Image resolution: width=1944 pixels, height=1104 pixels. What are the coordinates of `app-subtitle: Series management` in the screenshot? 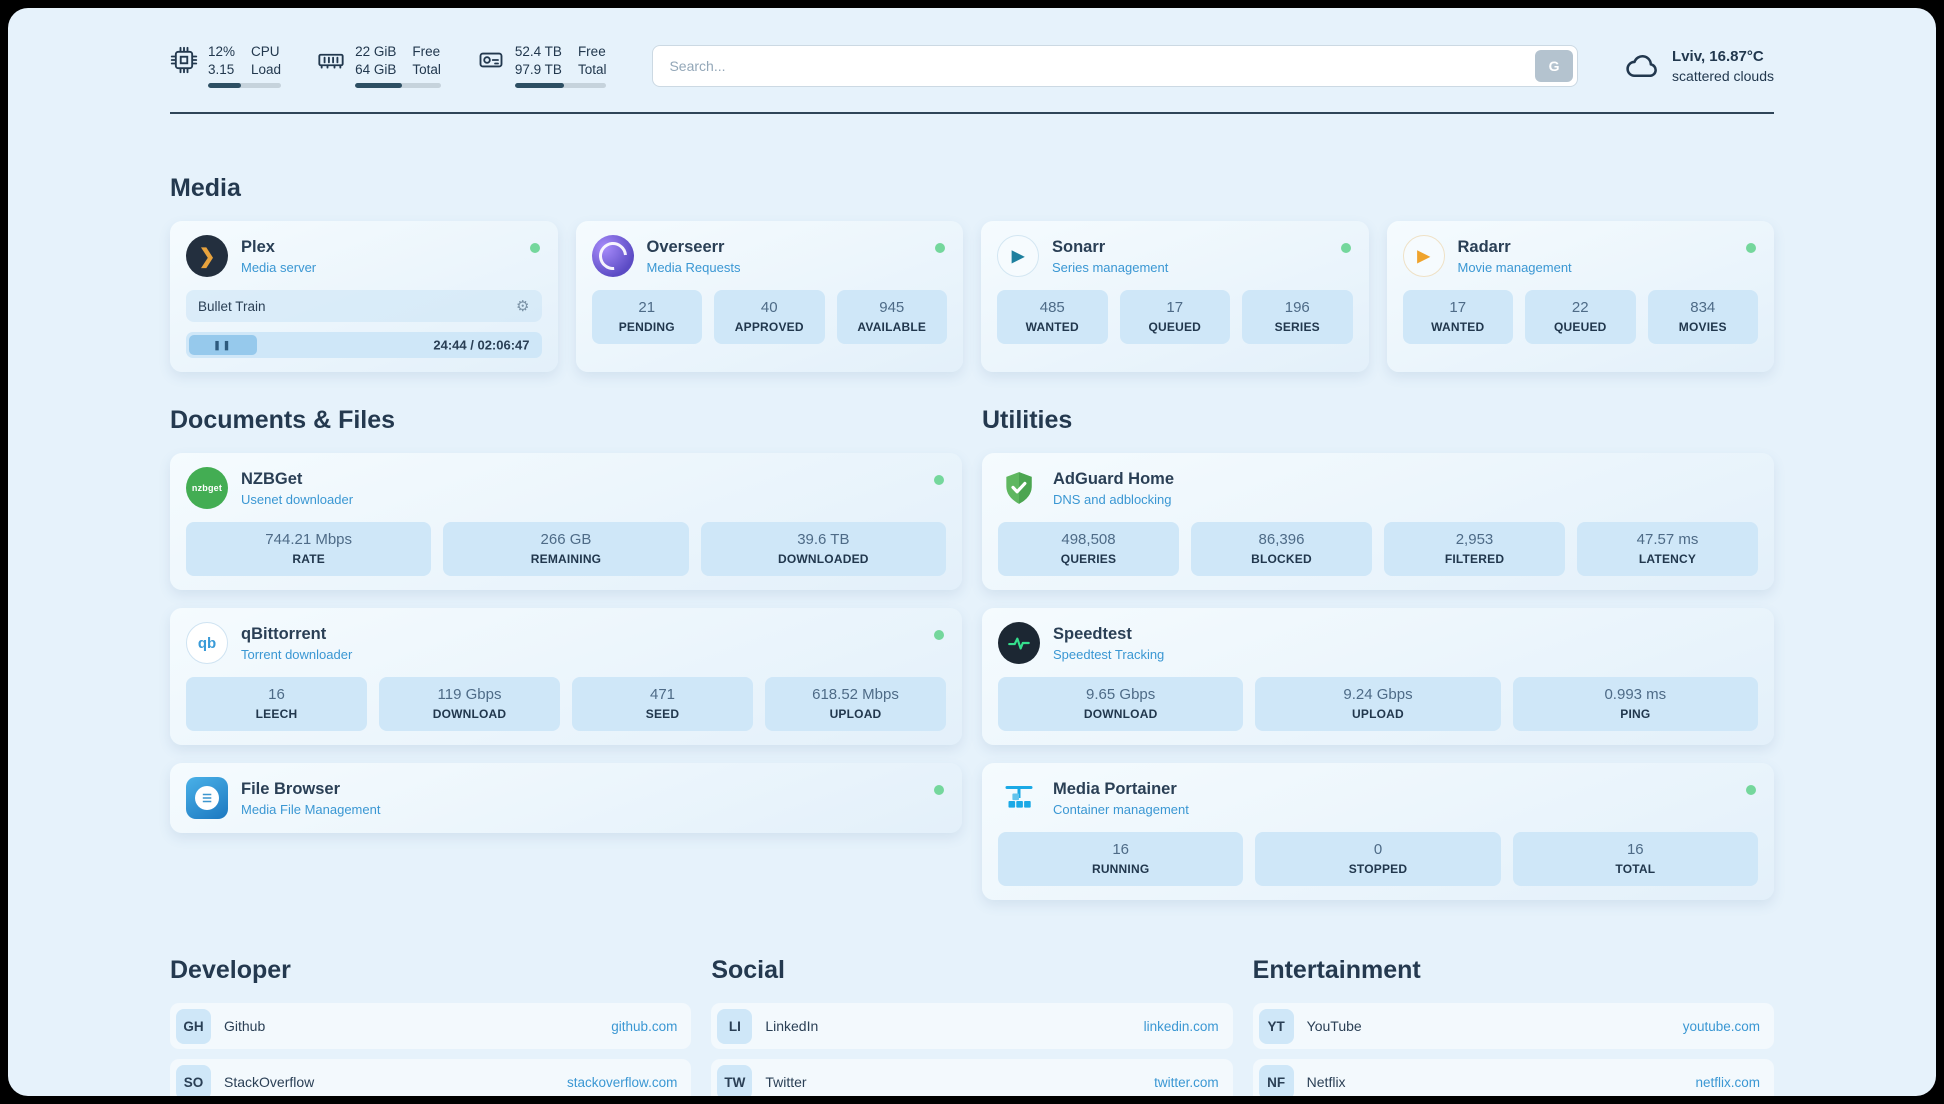 It's located at (1110, 267).